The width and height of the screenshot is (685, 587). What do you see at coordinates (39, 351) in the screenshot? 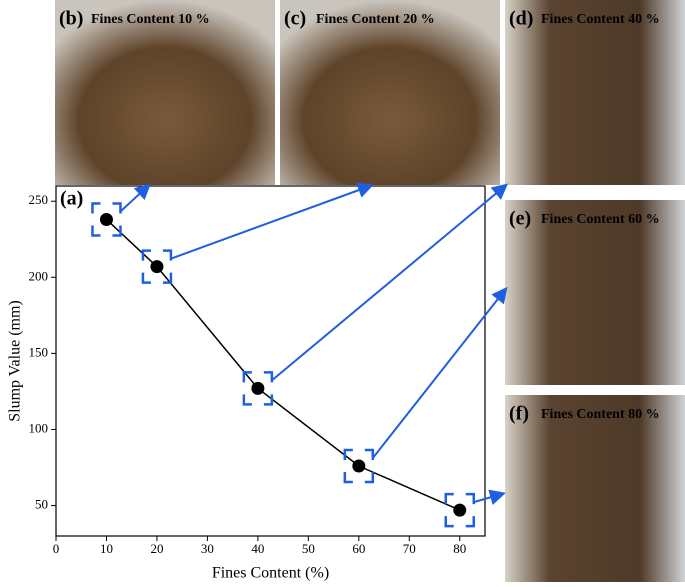
I see `y-tick-label: 150` at bounding box center [39, 351].